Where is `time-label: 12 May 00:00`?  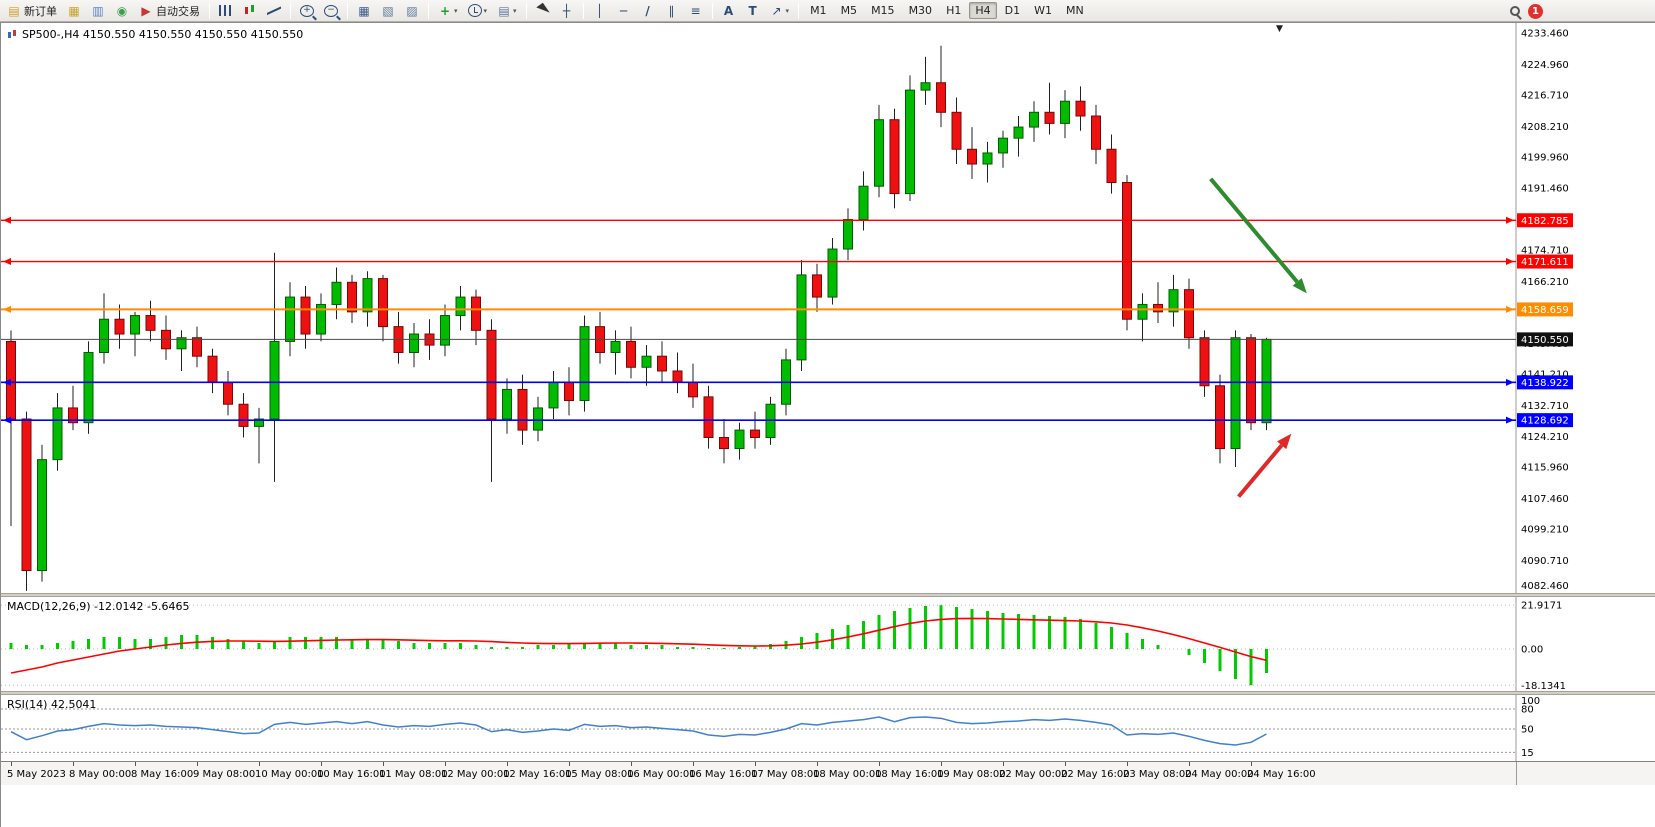
time-label: 12 May 00:00 is located at coordinates (475, 771).